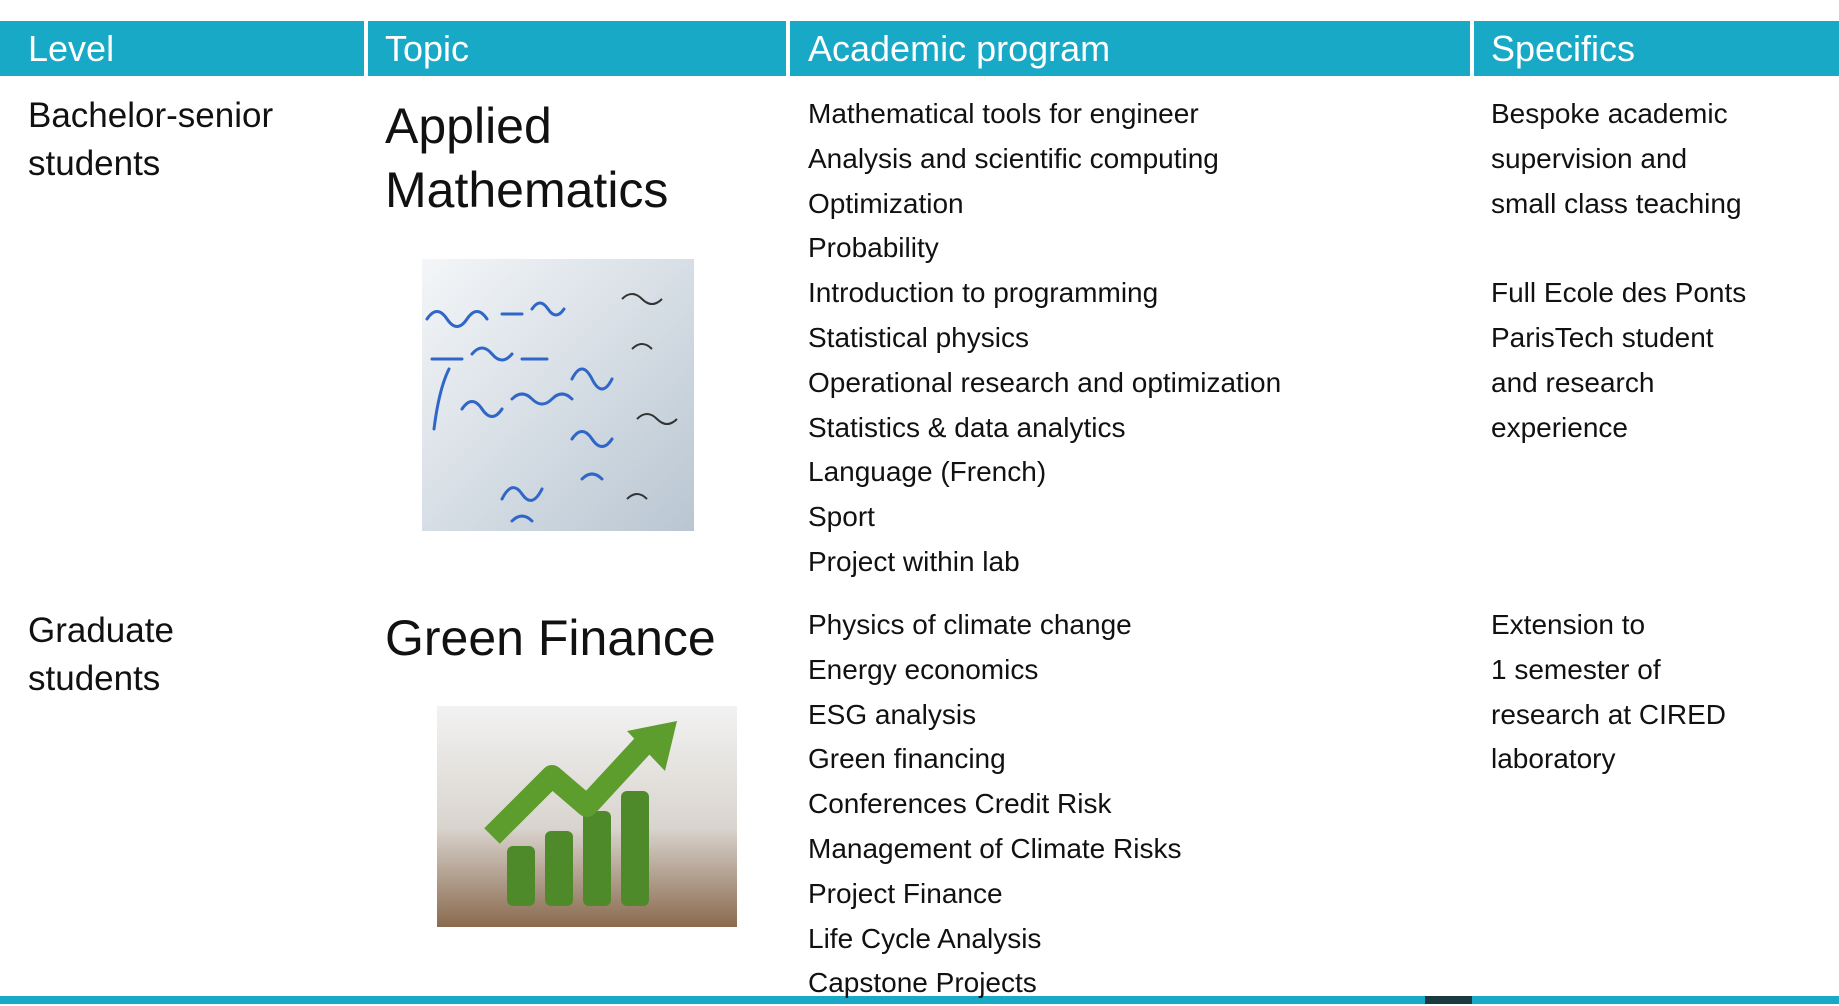 The image size is (1839, 1006). I want to click on program-item: Management of Climate Risks, so click(995, 848).